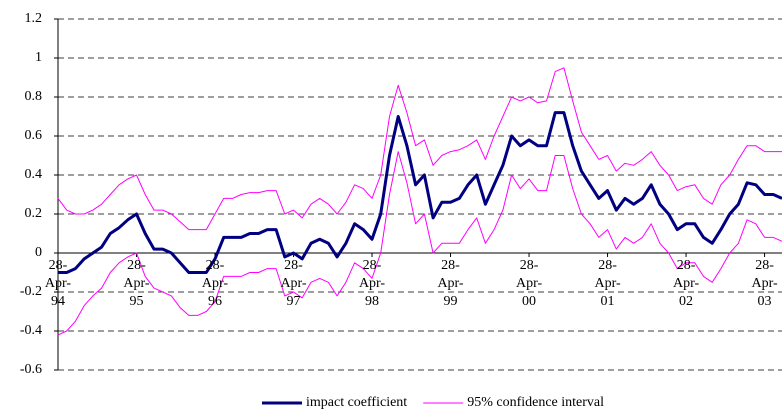 Image resolution: width=782 pixels, height=414 pixels. Describe the element at coordinates (372, 283) in the screenshot. I see `x-tick-label: 28-Apr-98` at that location.